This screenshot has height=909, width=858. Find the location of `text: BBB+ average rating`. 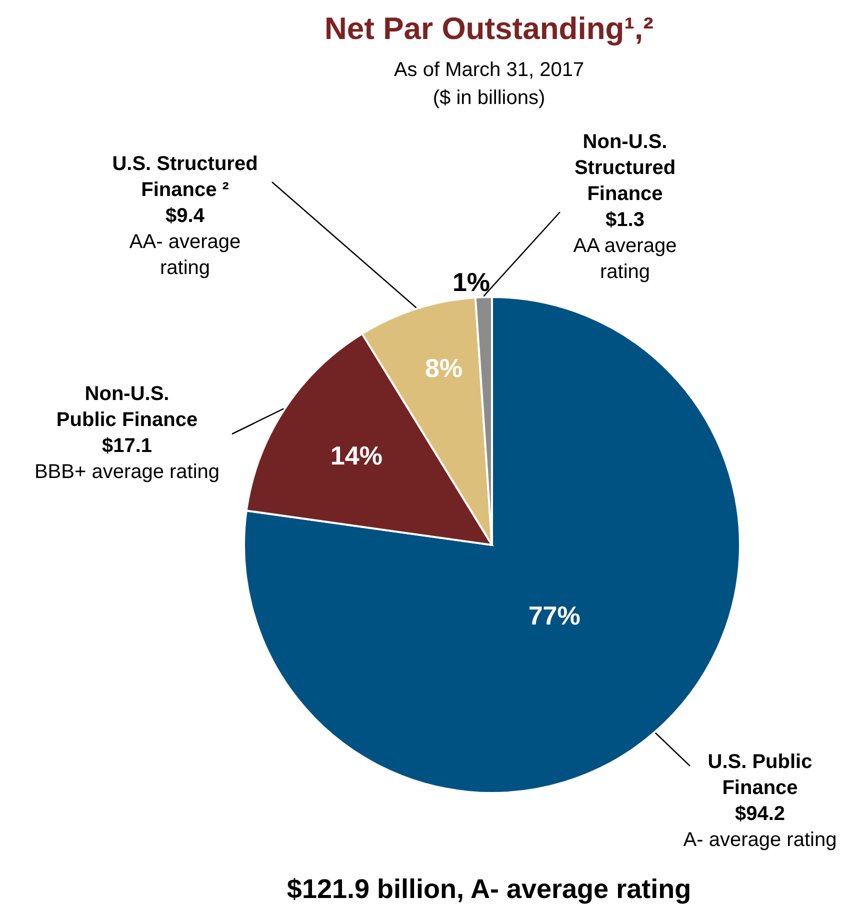

text: BBB+ average rating is located at coordinates (127, 472).